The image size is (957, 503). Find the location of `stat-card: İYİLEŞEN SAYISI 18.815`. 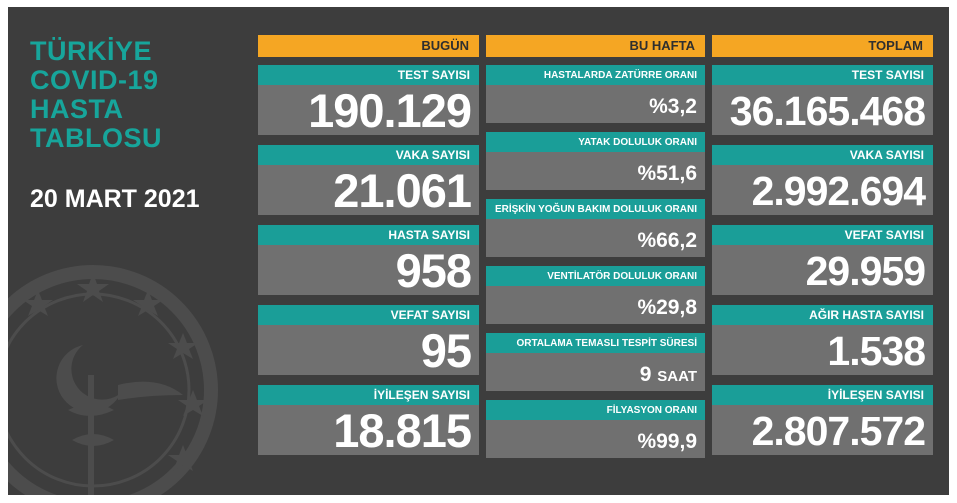

stat-card: İYİLEŞEN SAYISI 18.815 is located at coordinates (368, 421).